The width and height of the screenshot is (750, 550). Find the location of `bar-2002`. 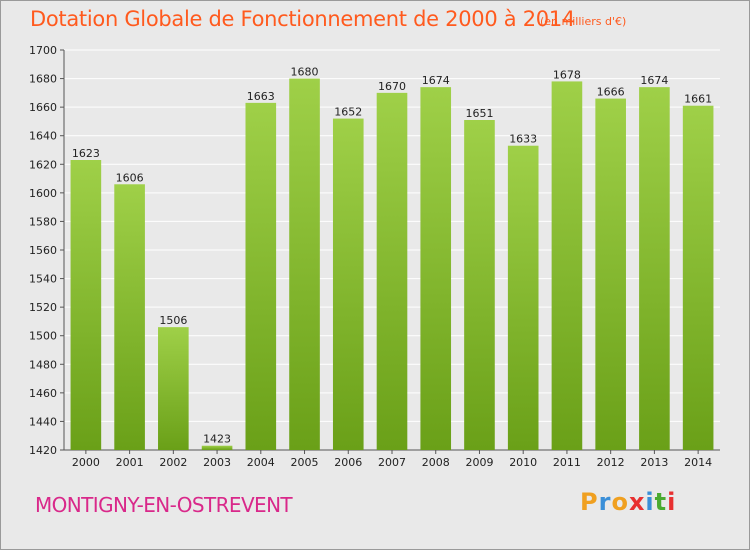

bar-2002 is located at coordinates (173, 388).